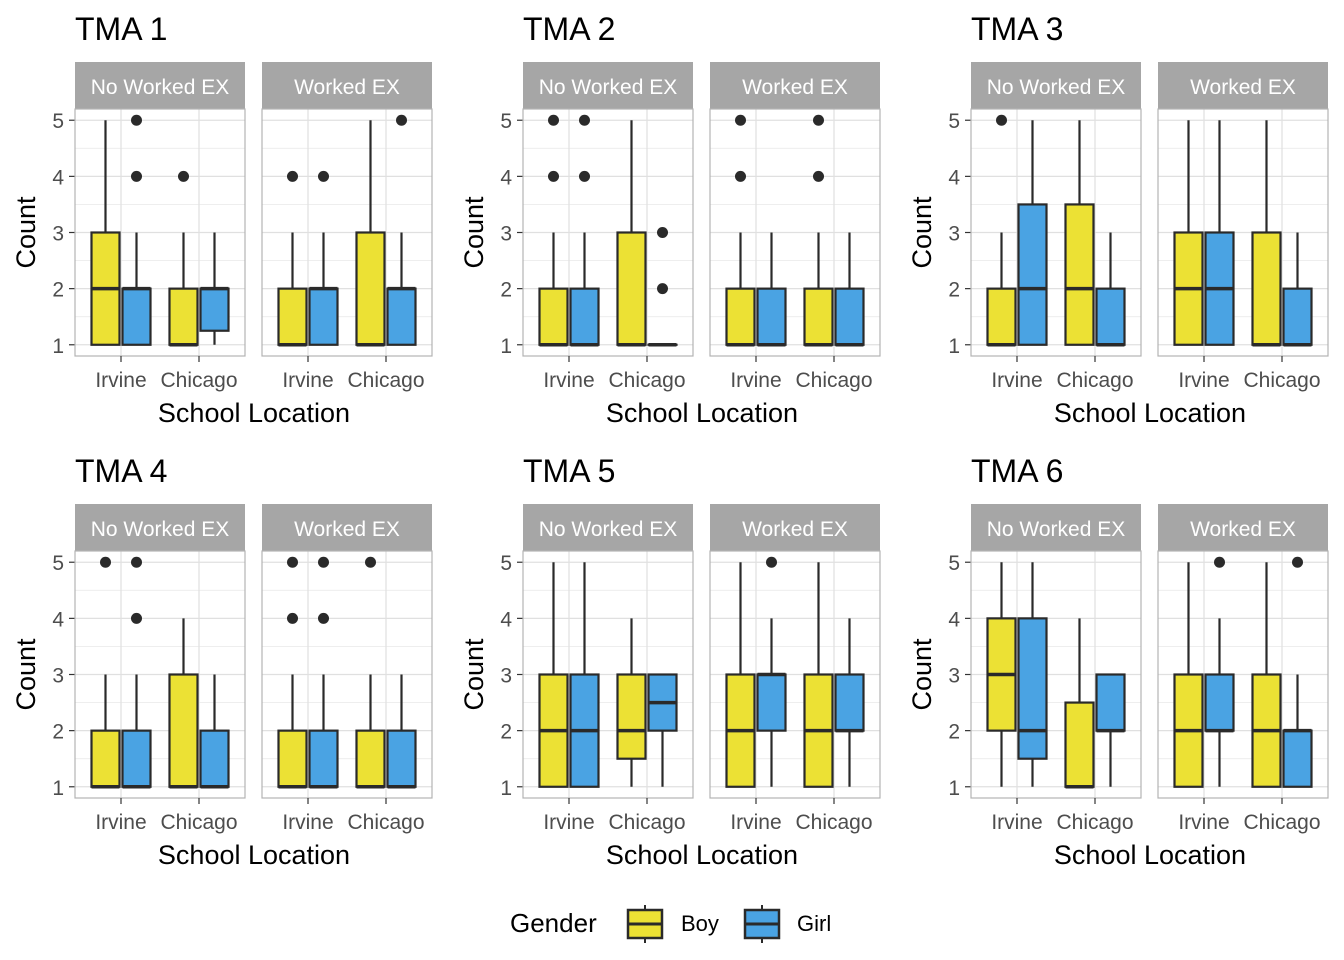 The height and width of the screenshot is (960, 1344). What do you see at coordinates (608, 87) in the screenshot?
I see `facet-strip-label: No Worked EX` at bounding box center [608, 87].